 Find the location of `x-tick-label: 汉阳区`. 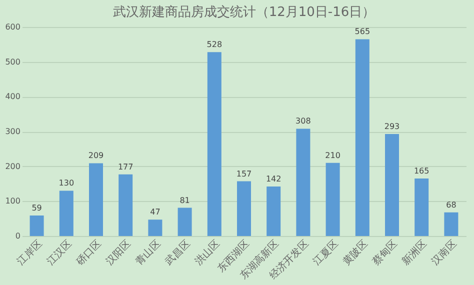

x-tick-label: 汉阳区 is located at coordinates (119, 253).